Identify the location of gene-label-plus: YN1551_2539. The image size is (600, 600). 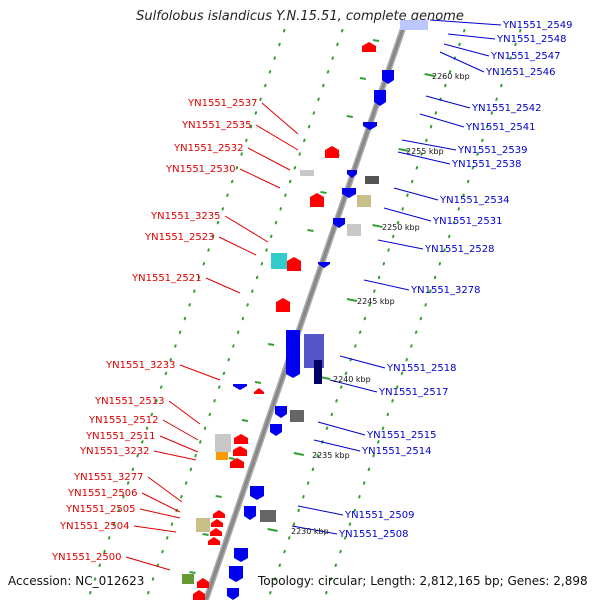
(492, 150).